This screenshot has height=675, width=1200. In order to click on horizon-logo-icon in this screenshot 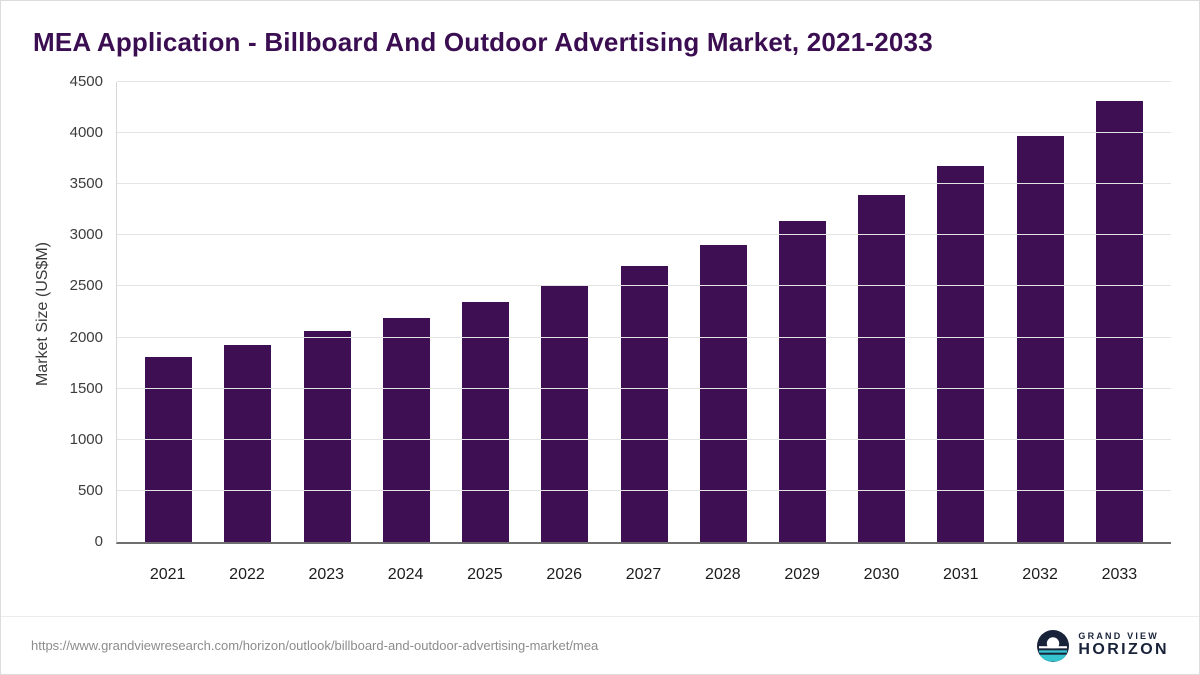, I will do `click(1053, 645)`.